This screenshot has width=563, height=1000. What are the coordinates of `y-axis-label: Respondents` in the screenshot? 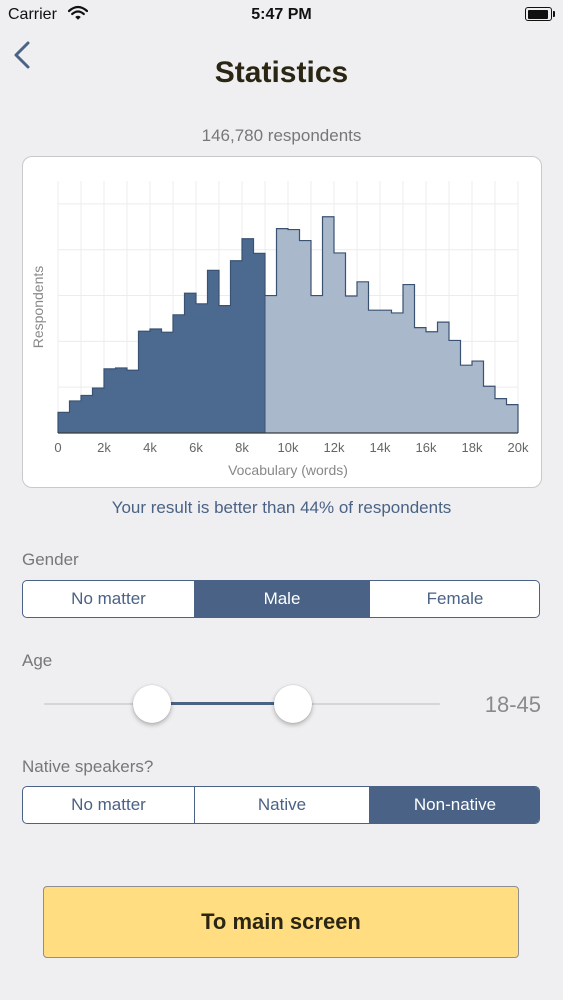 It's located at (38, 307).